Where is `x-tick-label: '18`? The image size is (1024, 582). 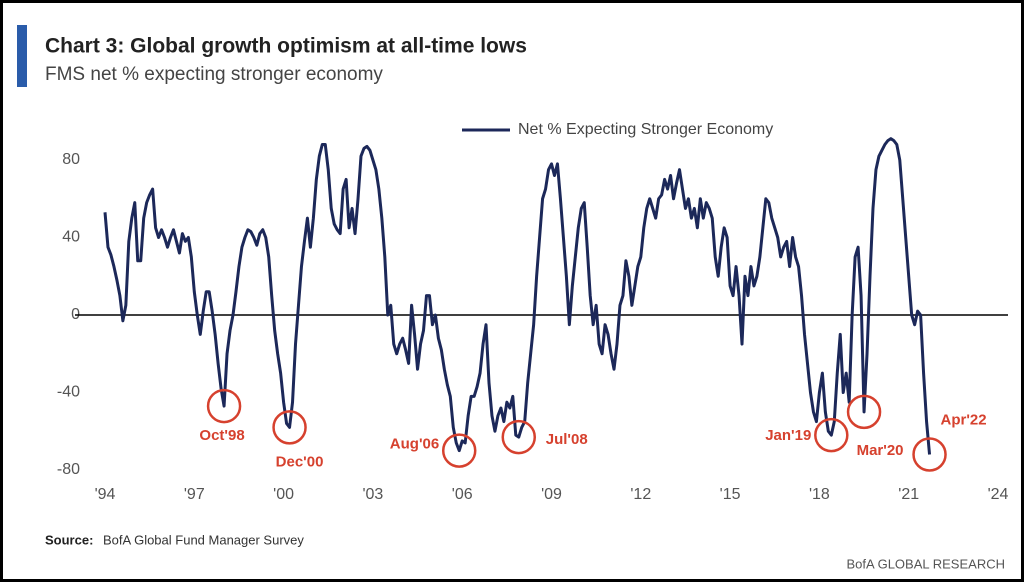
x-tick-label: '18 is located at coordinates (819, 494).